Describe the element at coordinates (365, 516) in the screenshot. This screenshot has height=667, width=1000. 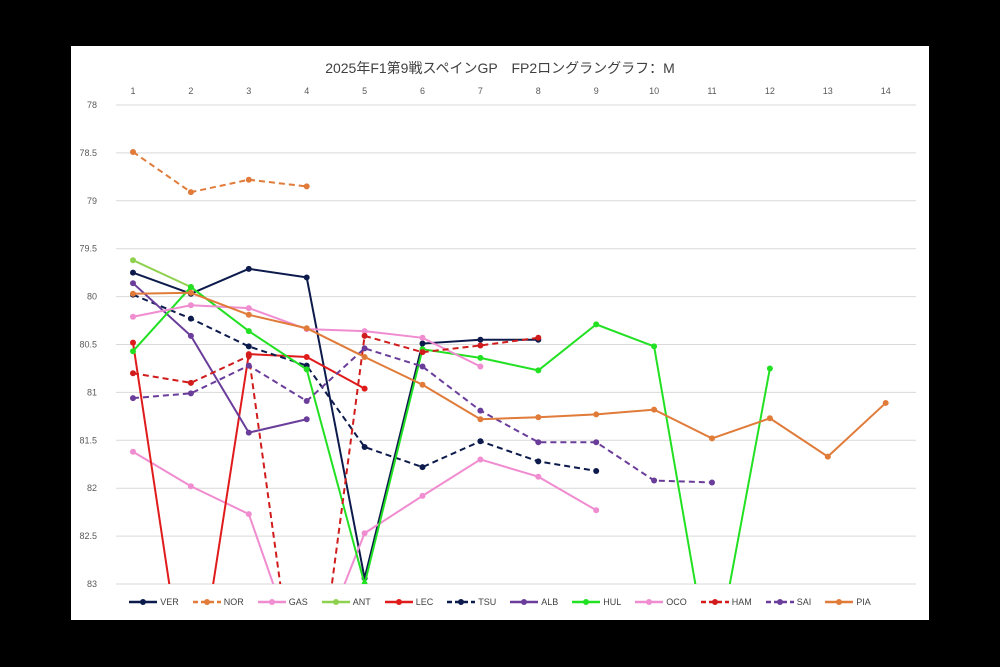
I see `series-gas` at that location.